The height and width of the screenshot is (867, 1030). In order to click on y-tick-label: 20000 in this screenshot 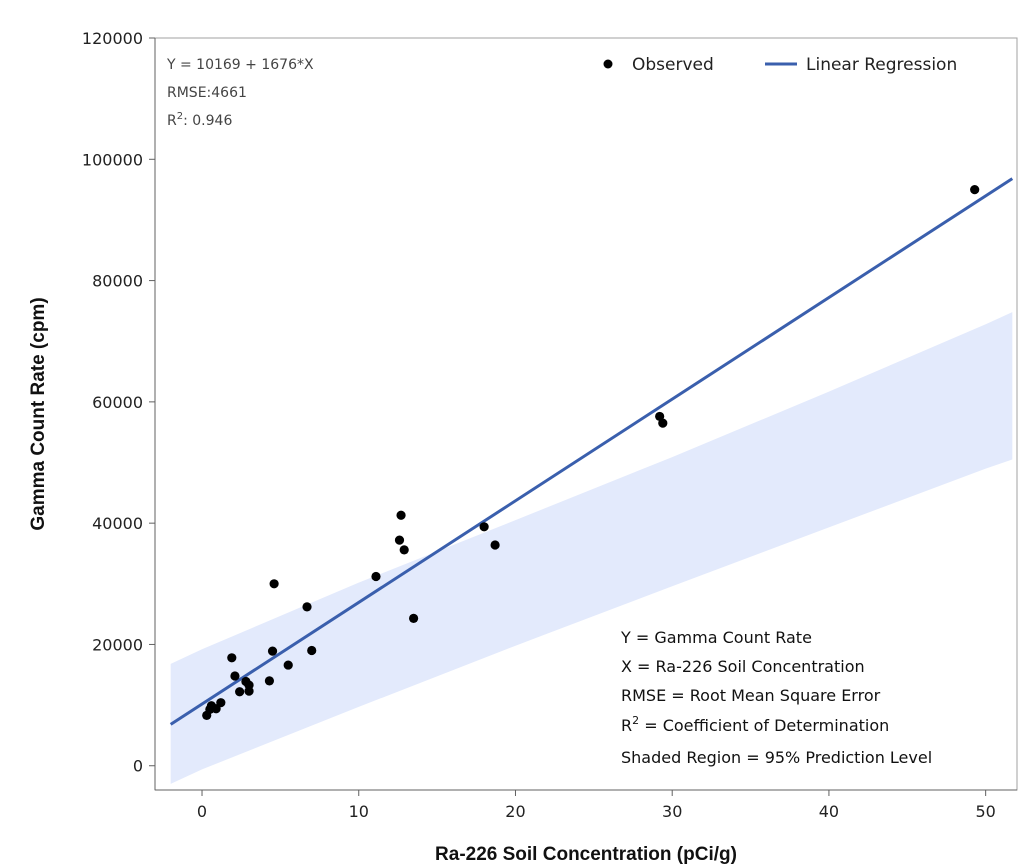, I will do `click(117, 644)`.